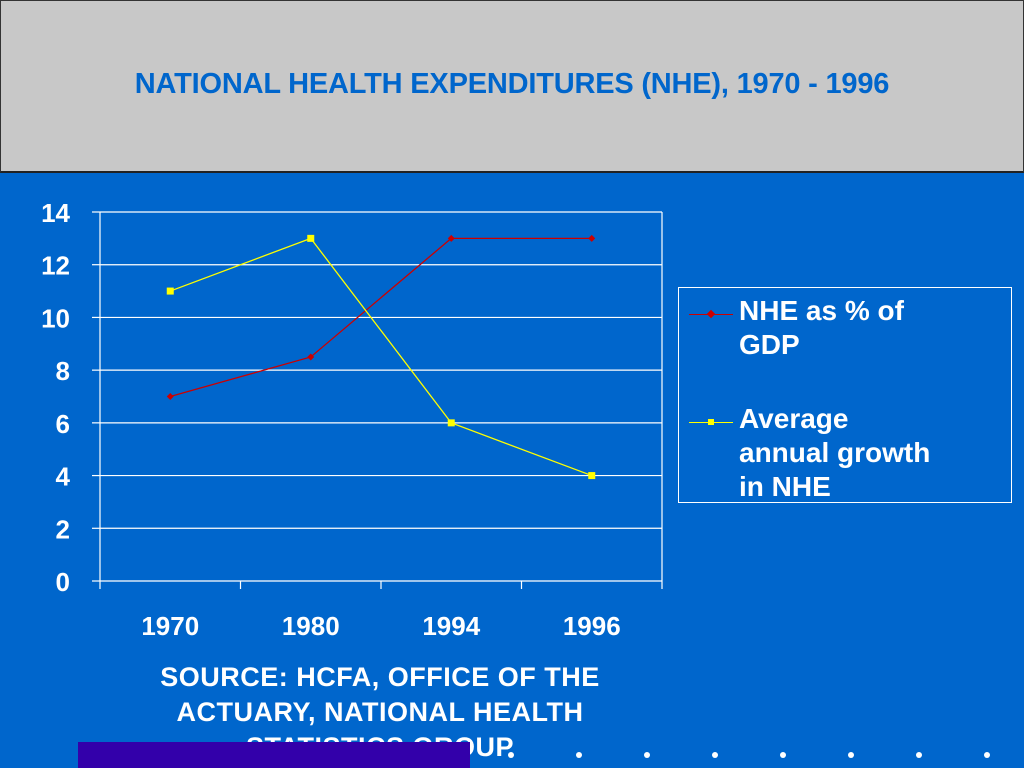 The image size is (1024, 768). Describe the element at coordinates (274, 755) in the screenshot. I see `decorative-bar` at that location.